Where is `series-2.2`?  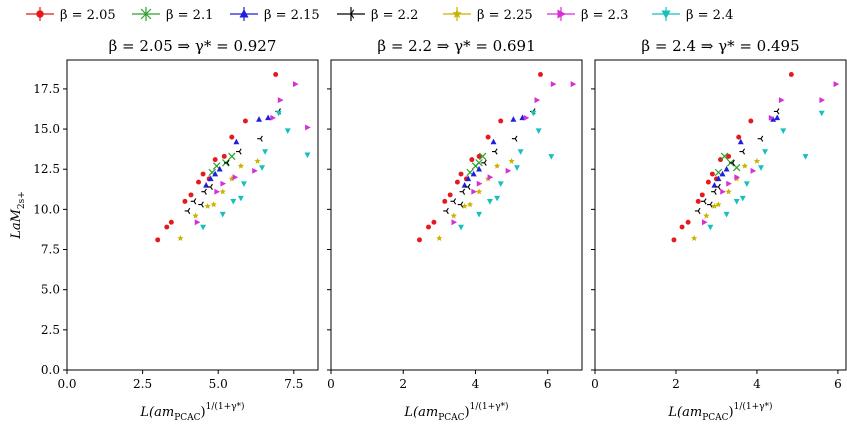 series-2.2 is located at coordinates (737, 161).